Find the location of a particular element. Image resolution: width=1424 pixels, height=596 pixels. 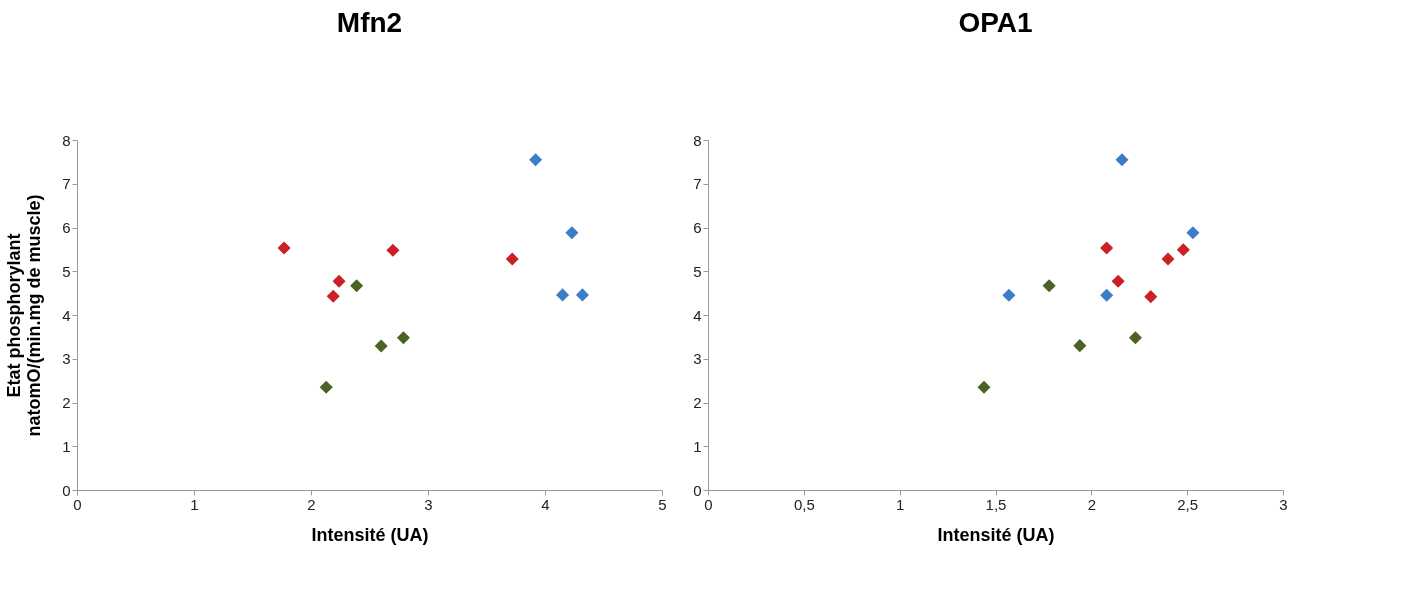

x-tick-label: 4 is located at coordinates (545, 504).